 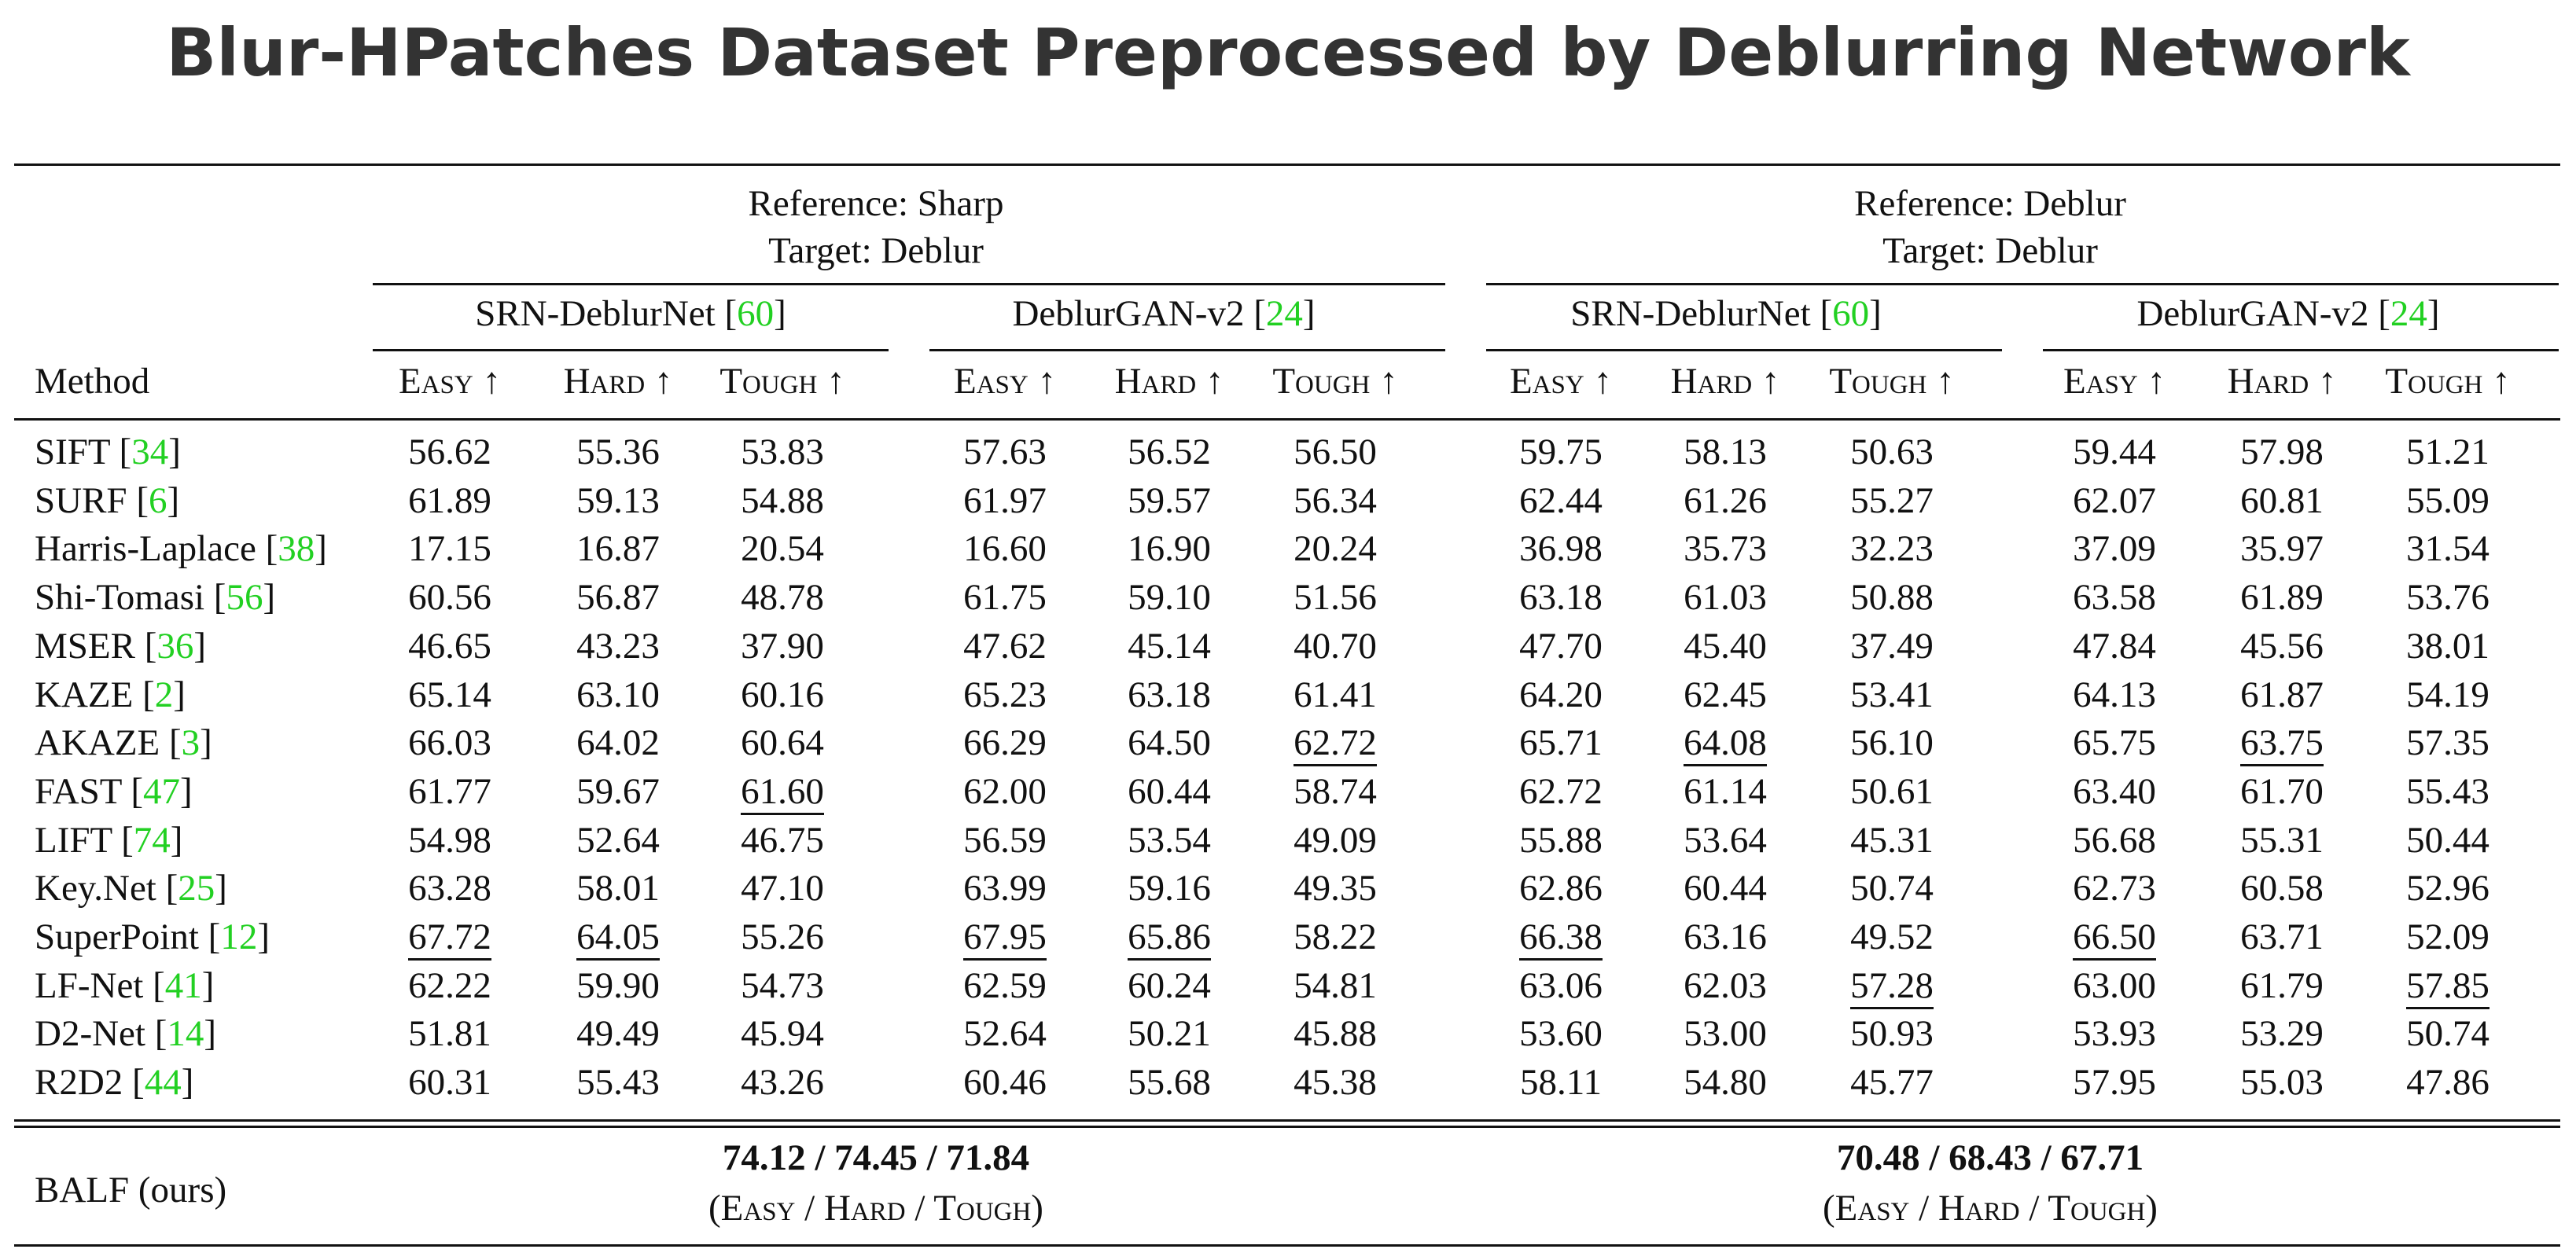 I want to click on balf-right-scores: 70.48 / 68.43 / 67.71, so click(x=1990, y=1157).